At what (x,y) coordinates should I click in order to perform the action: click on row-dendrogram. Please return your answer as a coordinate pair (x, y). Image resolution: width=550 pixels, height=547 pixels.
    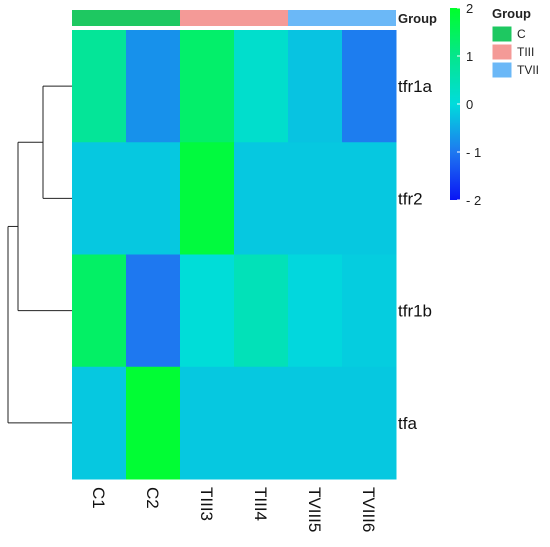
    Looking at the image, I should click on (39, 254).